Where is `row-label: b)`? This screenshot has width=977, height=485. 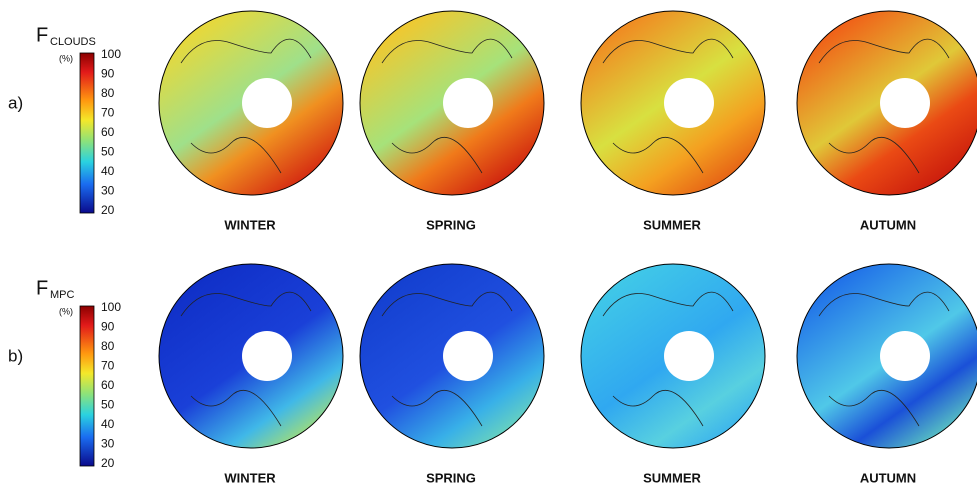
row-label: b) is located at coordinates (15, 355).